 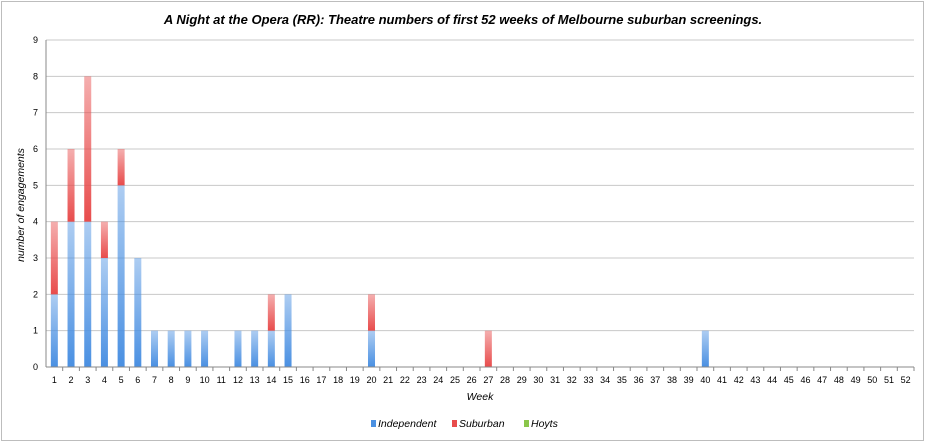 I want to click on x-tick-label: 43, so click(x=755, y=380).